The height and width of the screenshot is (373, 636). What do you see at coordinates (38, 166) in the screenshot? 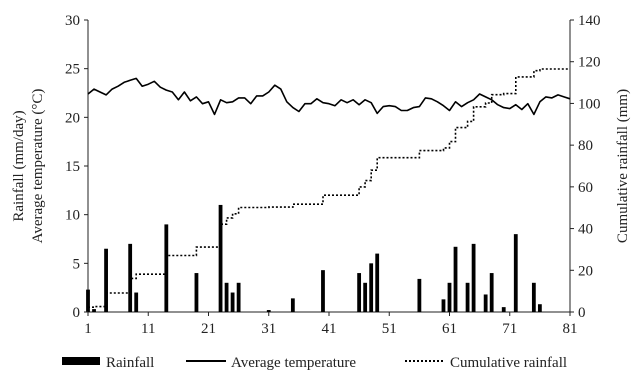
I see `left-axis-label-temperature: Average temperature (°C)` at bounding box center [38, 166].